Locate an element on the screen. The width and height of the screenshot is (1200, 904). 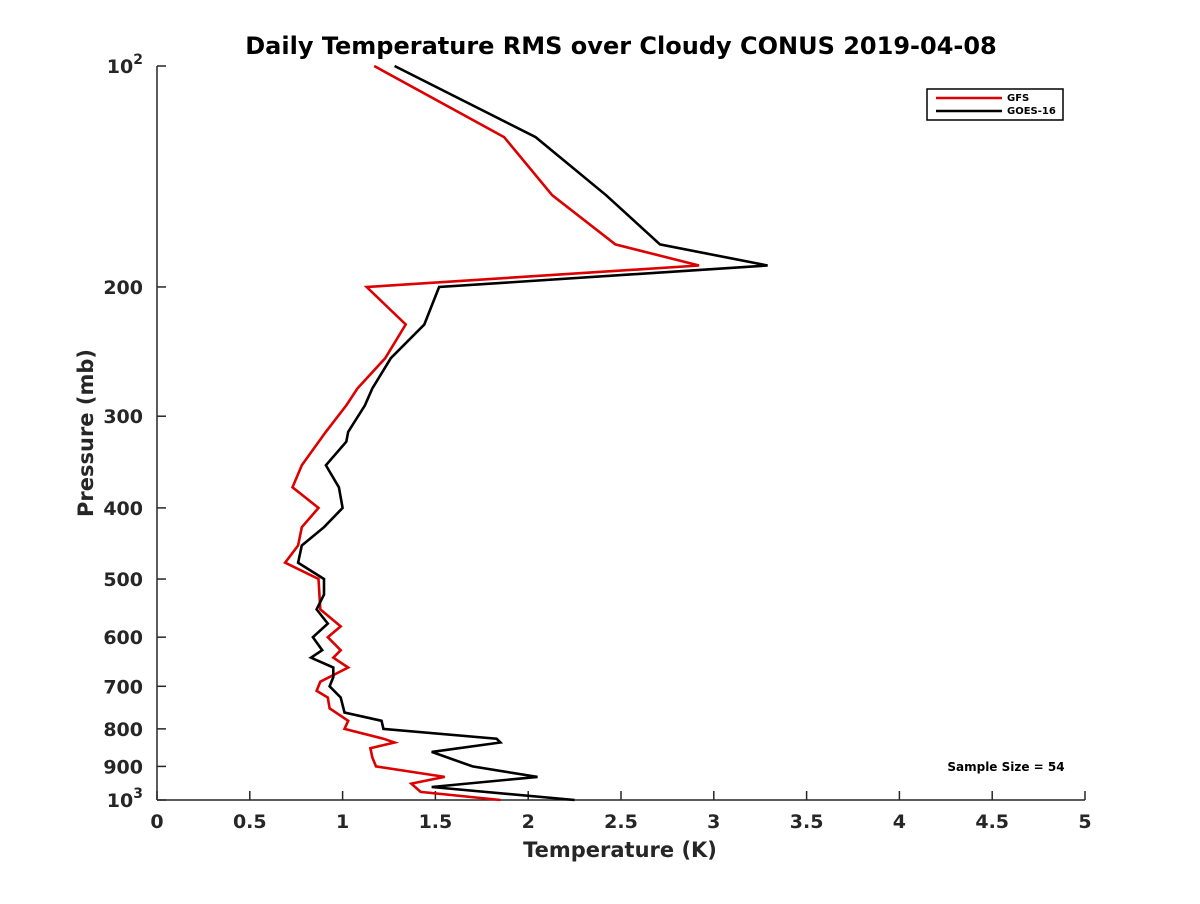
y-tick-label: 700 is located at coordinates (123, 687).